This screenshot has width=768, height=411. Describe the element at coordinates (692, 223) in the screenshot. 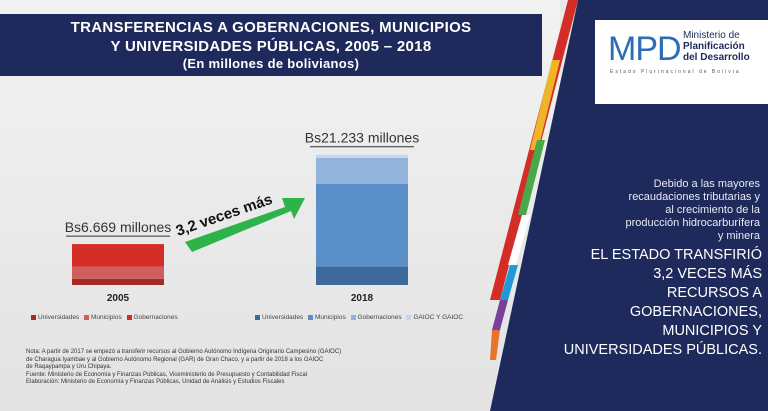

I see `panel-text-4: producción hidrocarburífera` at that location.